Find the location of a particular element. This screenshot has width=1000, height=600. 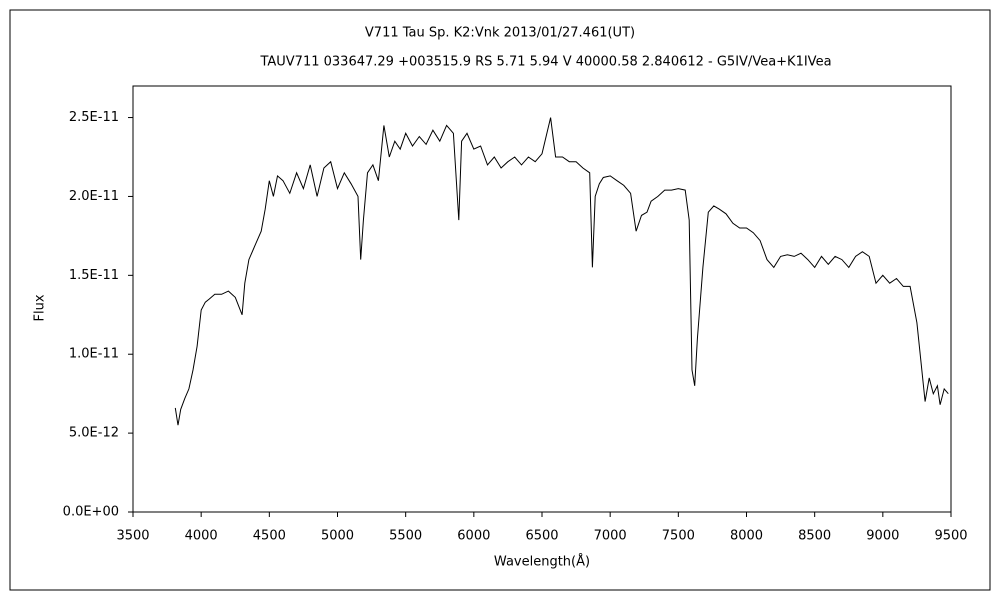

x-tick-label: 8500 is located at coordinates (814, 536).